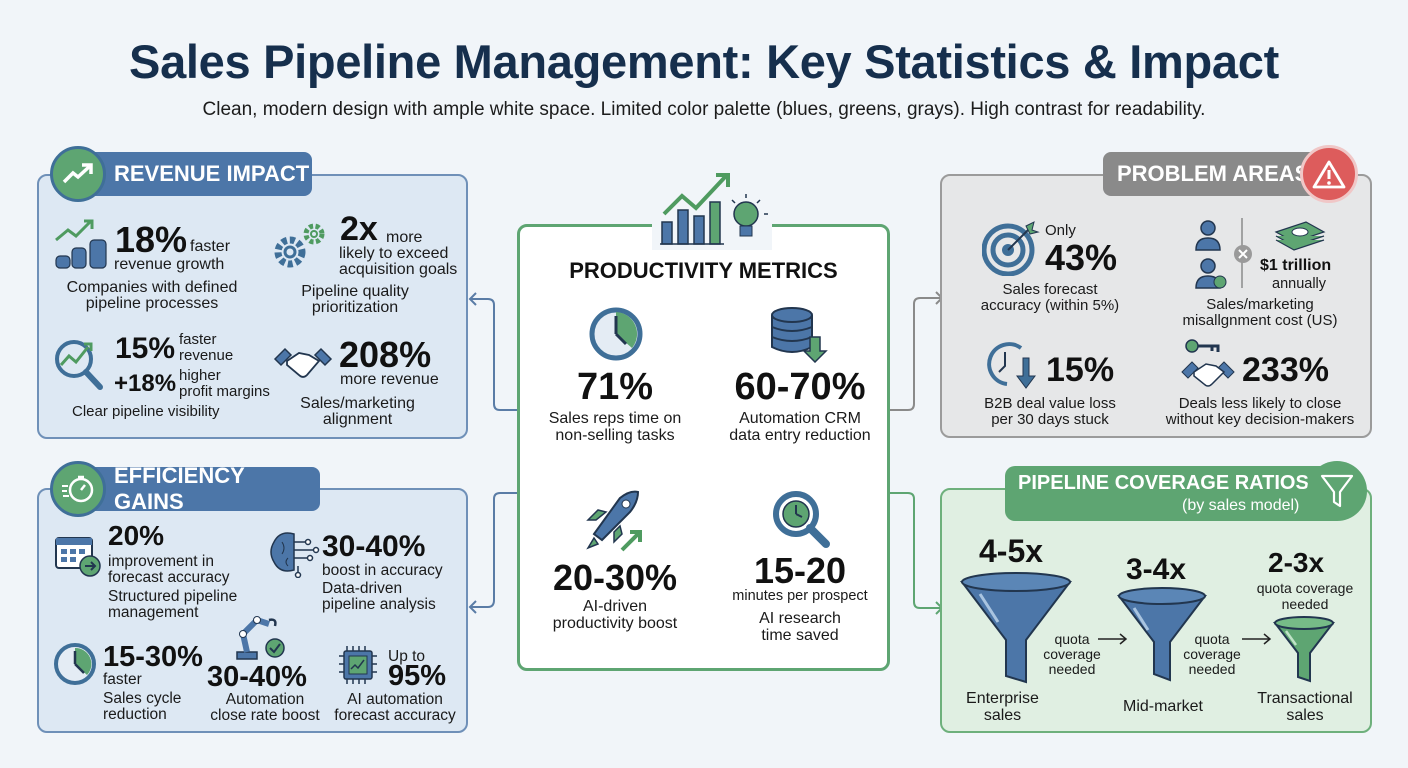  What do you see at coordinates (395, 699) in the screenshot?
I see `ai-accuracy-label: AI automation` at bounding box center [395, 699].